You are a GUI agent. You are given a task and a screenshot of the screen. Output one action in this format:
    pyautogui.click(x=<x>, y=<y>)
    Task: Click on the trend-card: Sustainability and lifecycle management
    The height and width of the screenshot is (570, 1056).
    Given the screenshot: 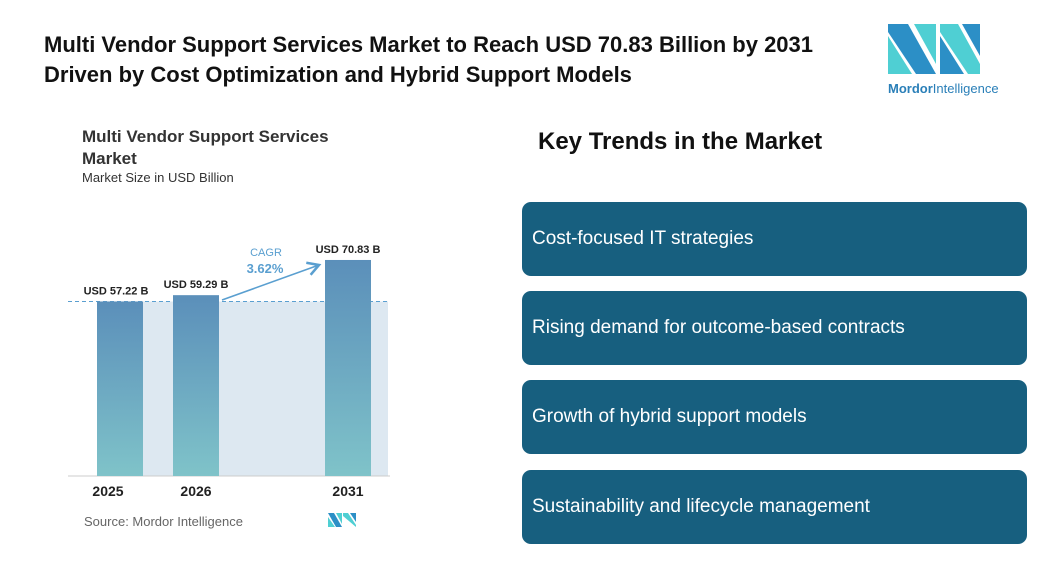 What is the action you would take?
    pyautogui.click(x=774, y=507)
    